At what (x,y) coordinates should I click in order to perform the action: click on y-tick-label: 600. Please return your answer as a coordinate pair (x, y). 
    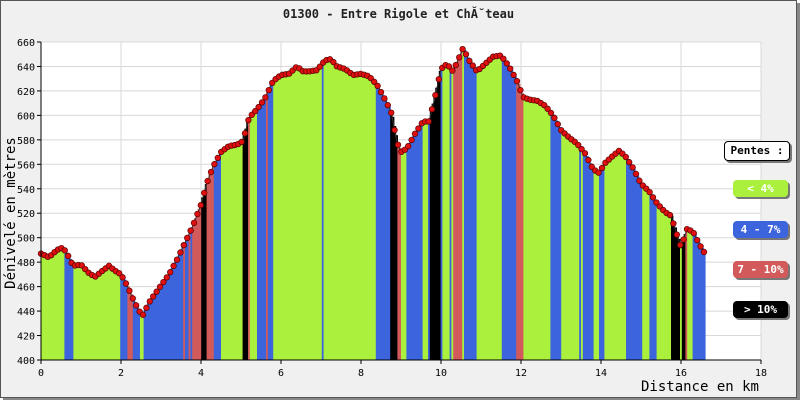
    Looking at the image, I should click on (26, 116).